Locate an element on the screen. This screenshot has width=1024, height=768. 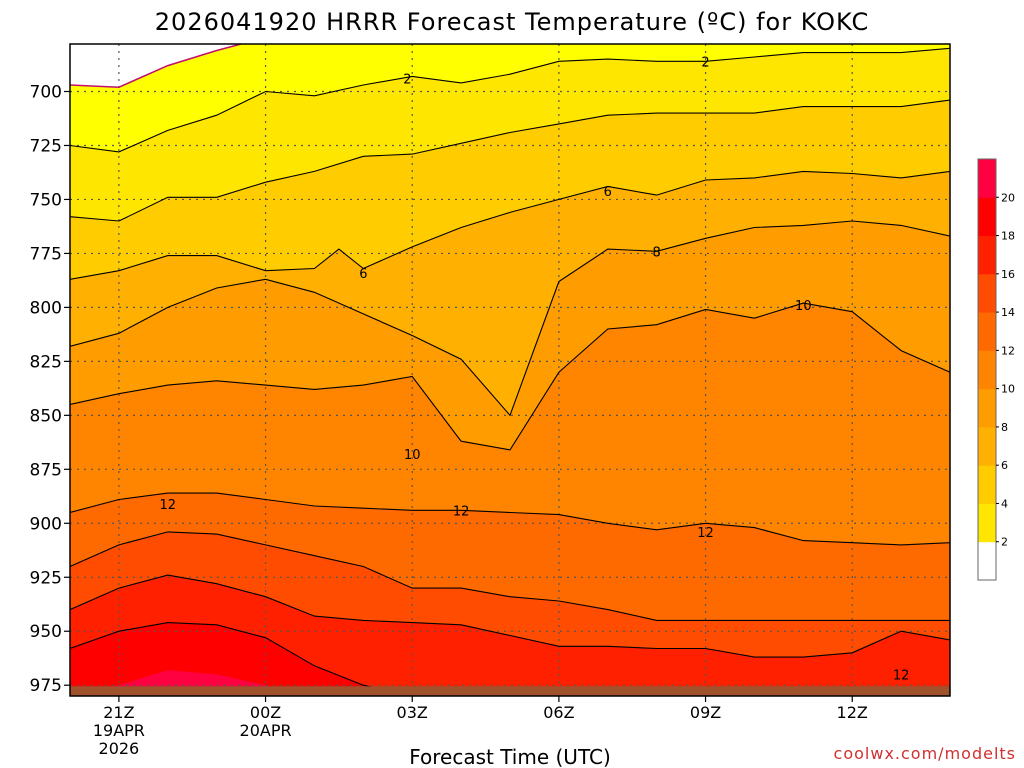
y-tick-label: 750 is located at coordinates (46, 200).